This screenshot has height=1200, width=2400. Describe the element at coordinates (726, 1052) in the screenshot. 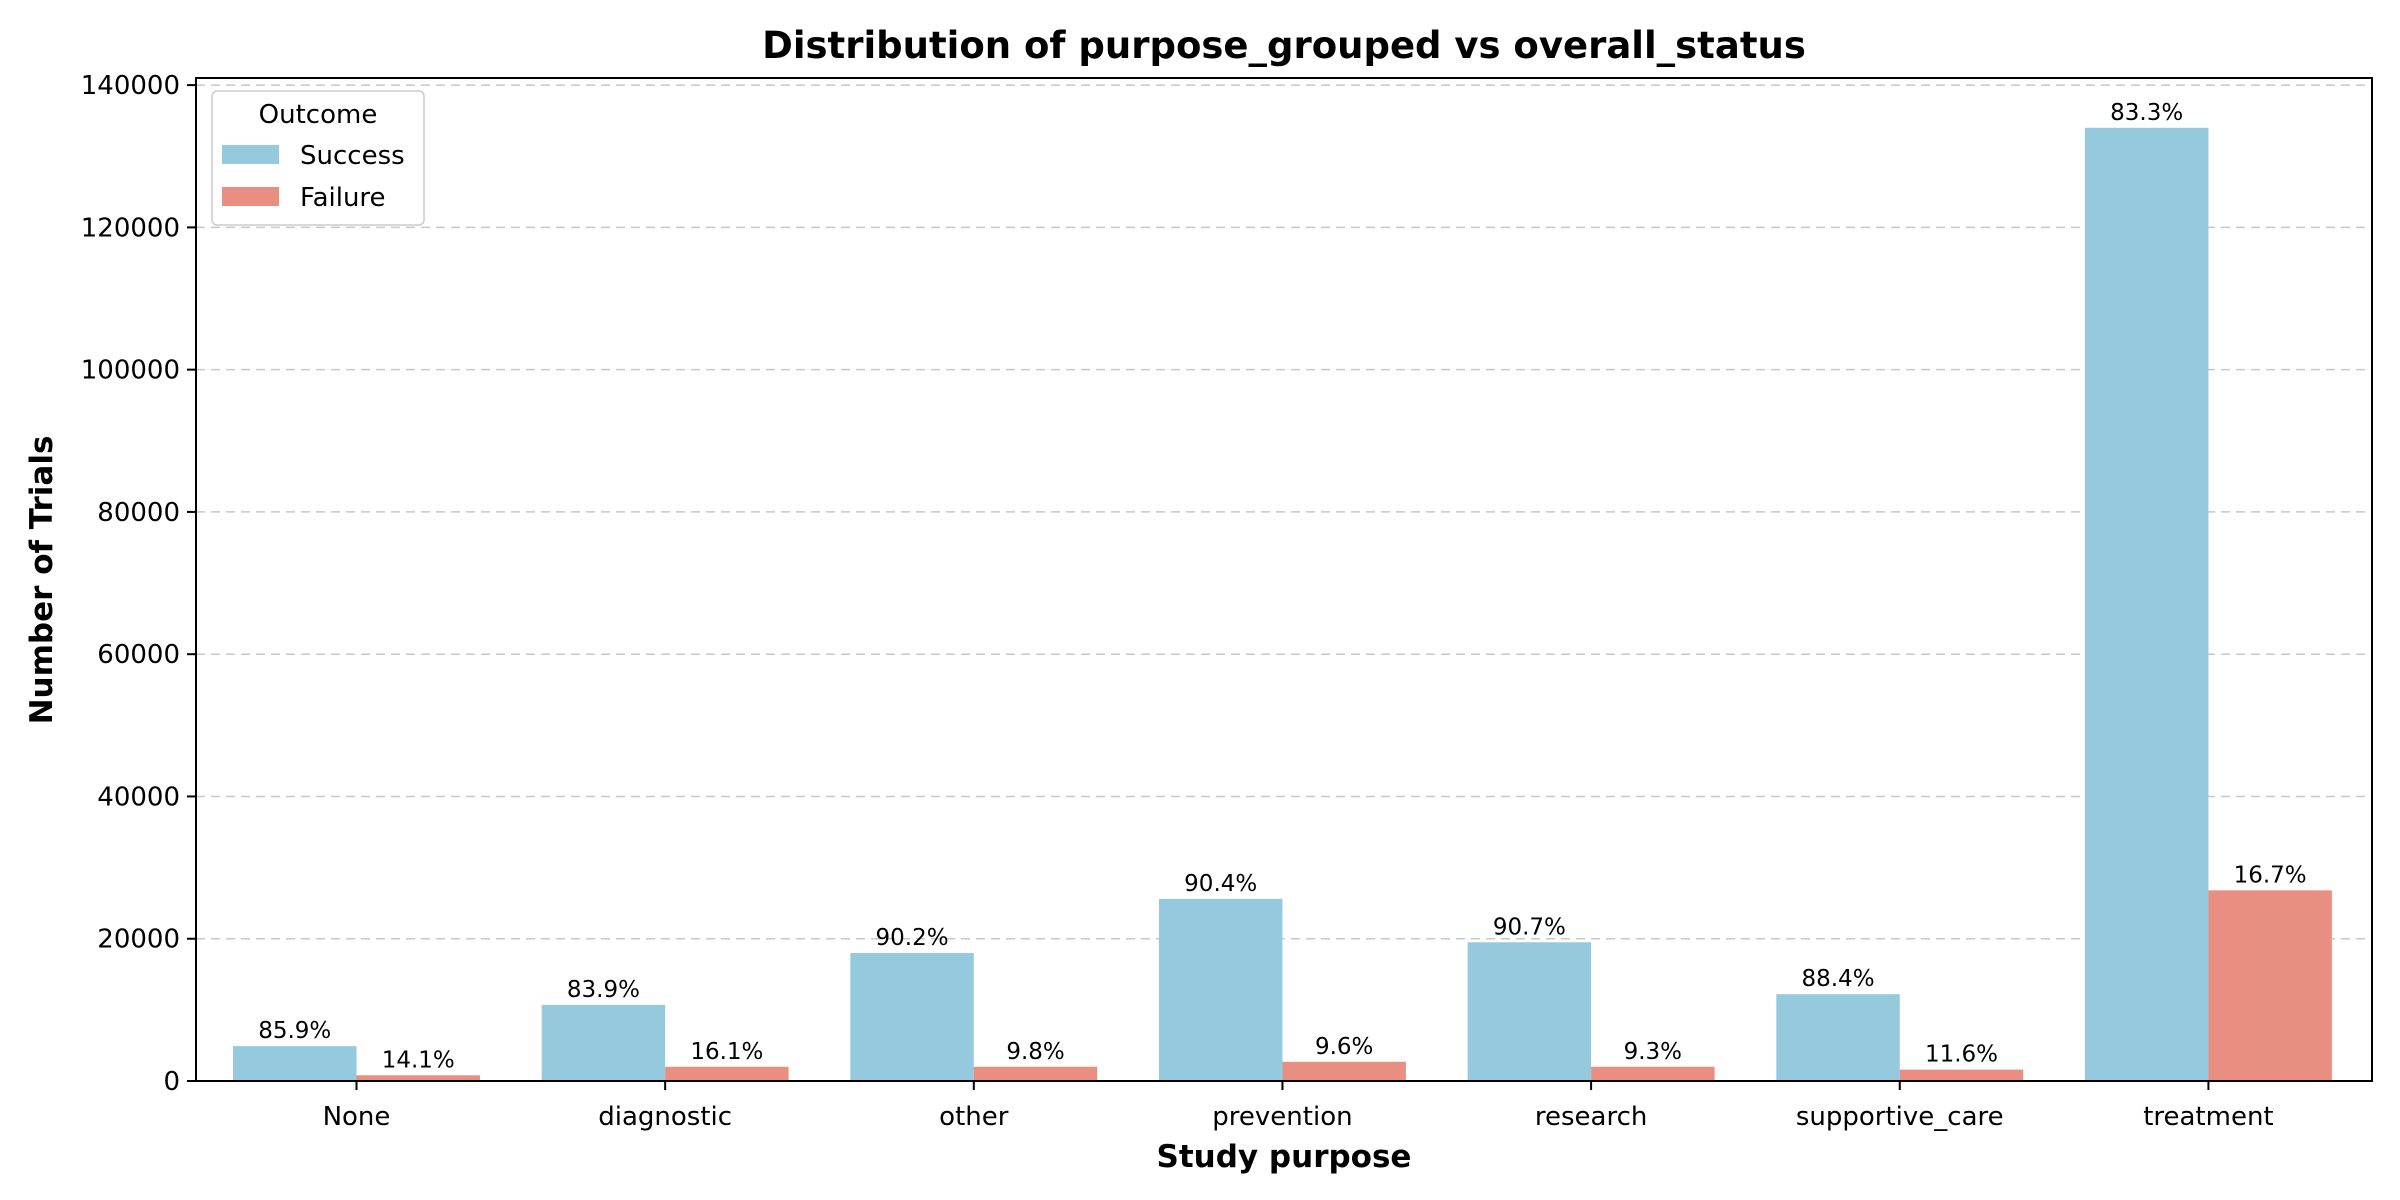

I see `bar-label: 16.1%` at that location.